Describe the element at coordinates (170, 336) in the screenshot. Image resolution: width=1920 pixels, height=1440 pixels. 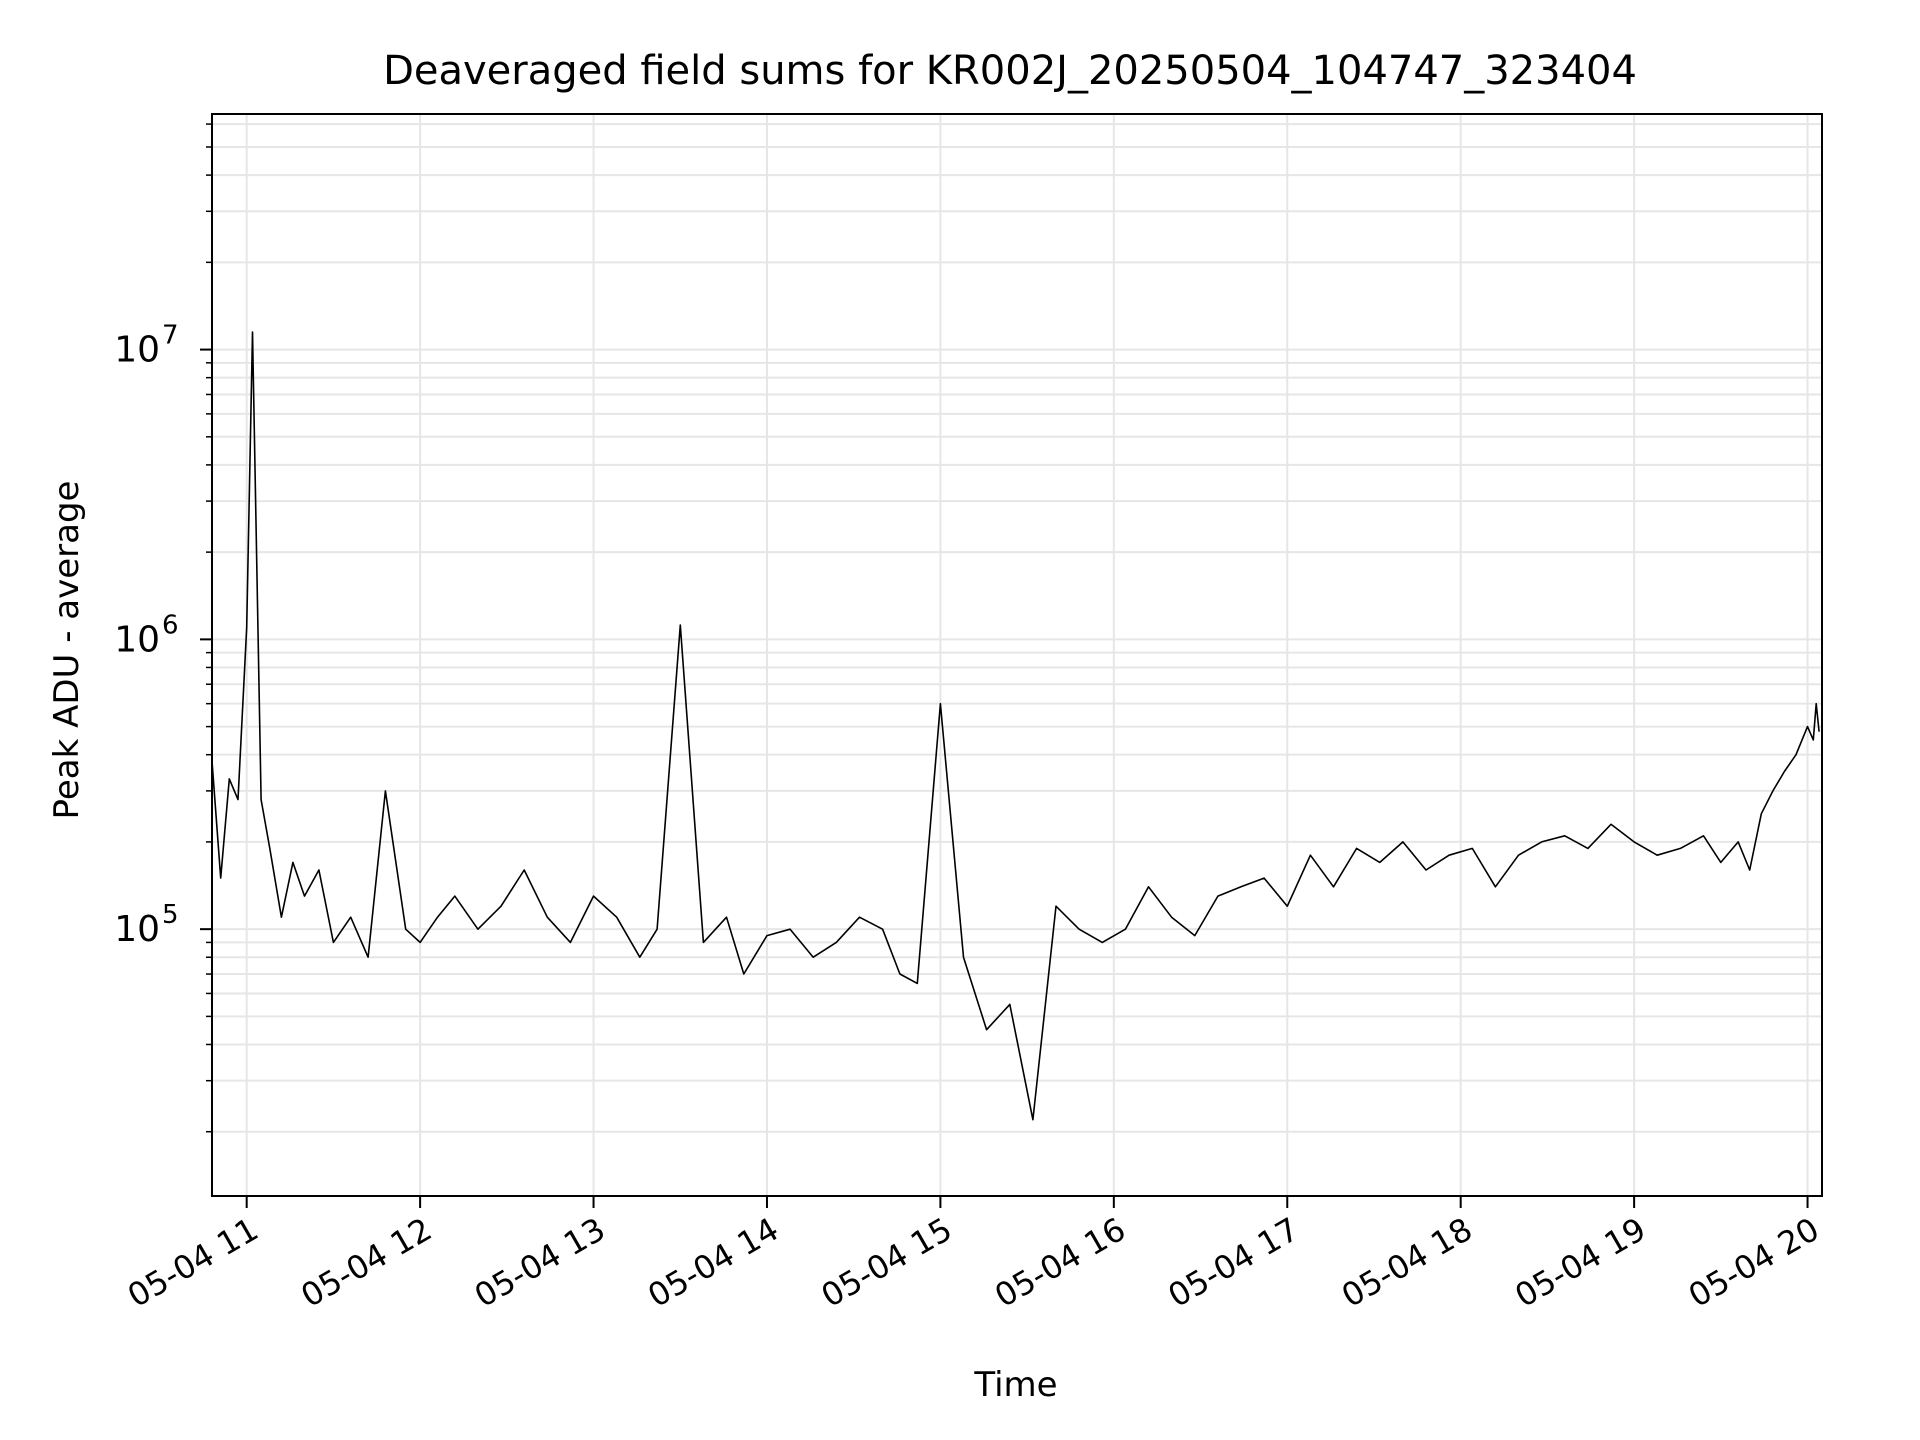
I see `y-tick-label-exponent: 7` at that location.